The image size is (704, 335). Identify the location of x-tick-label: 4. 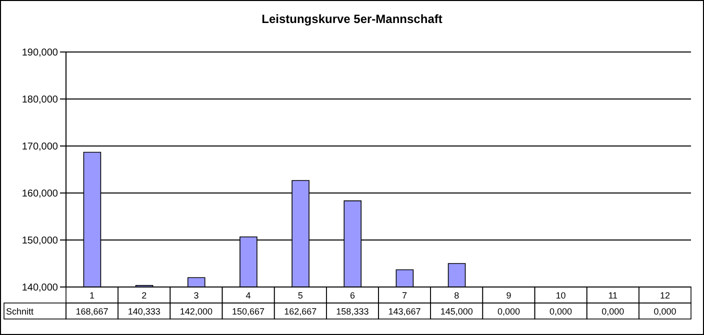
(248, 295).